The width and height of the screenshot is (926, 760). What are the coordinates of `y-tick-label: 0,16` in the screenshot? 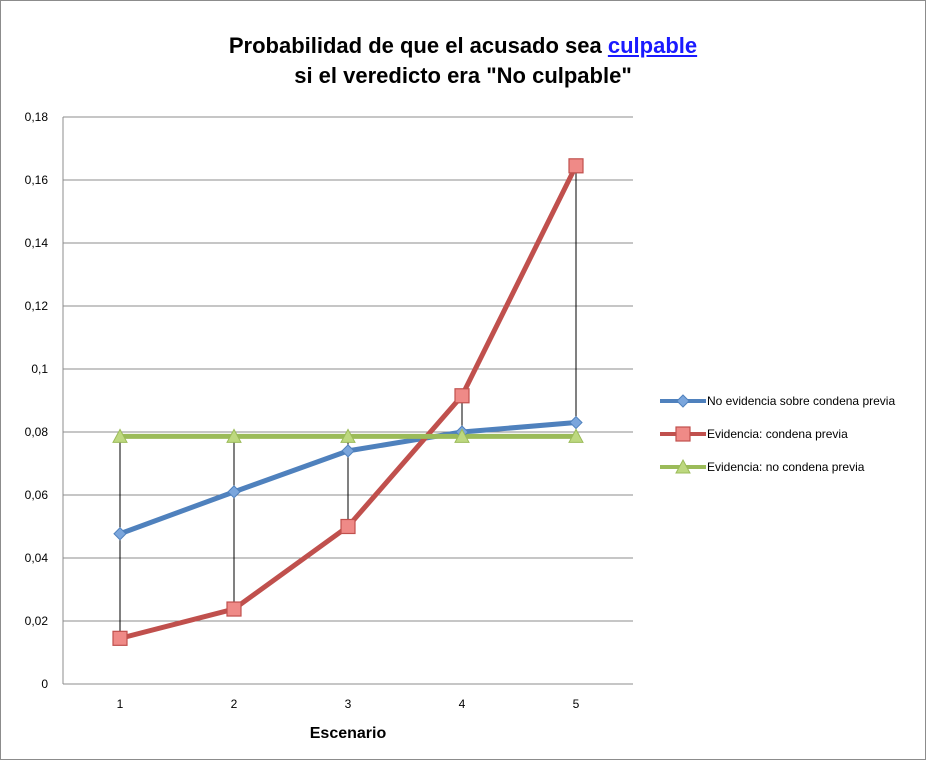 It's located at (37, 180).